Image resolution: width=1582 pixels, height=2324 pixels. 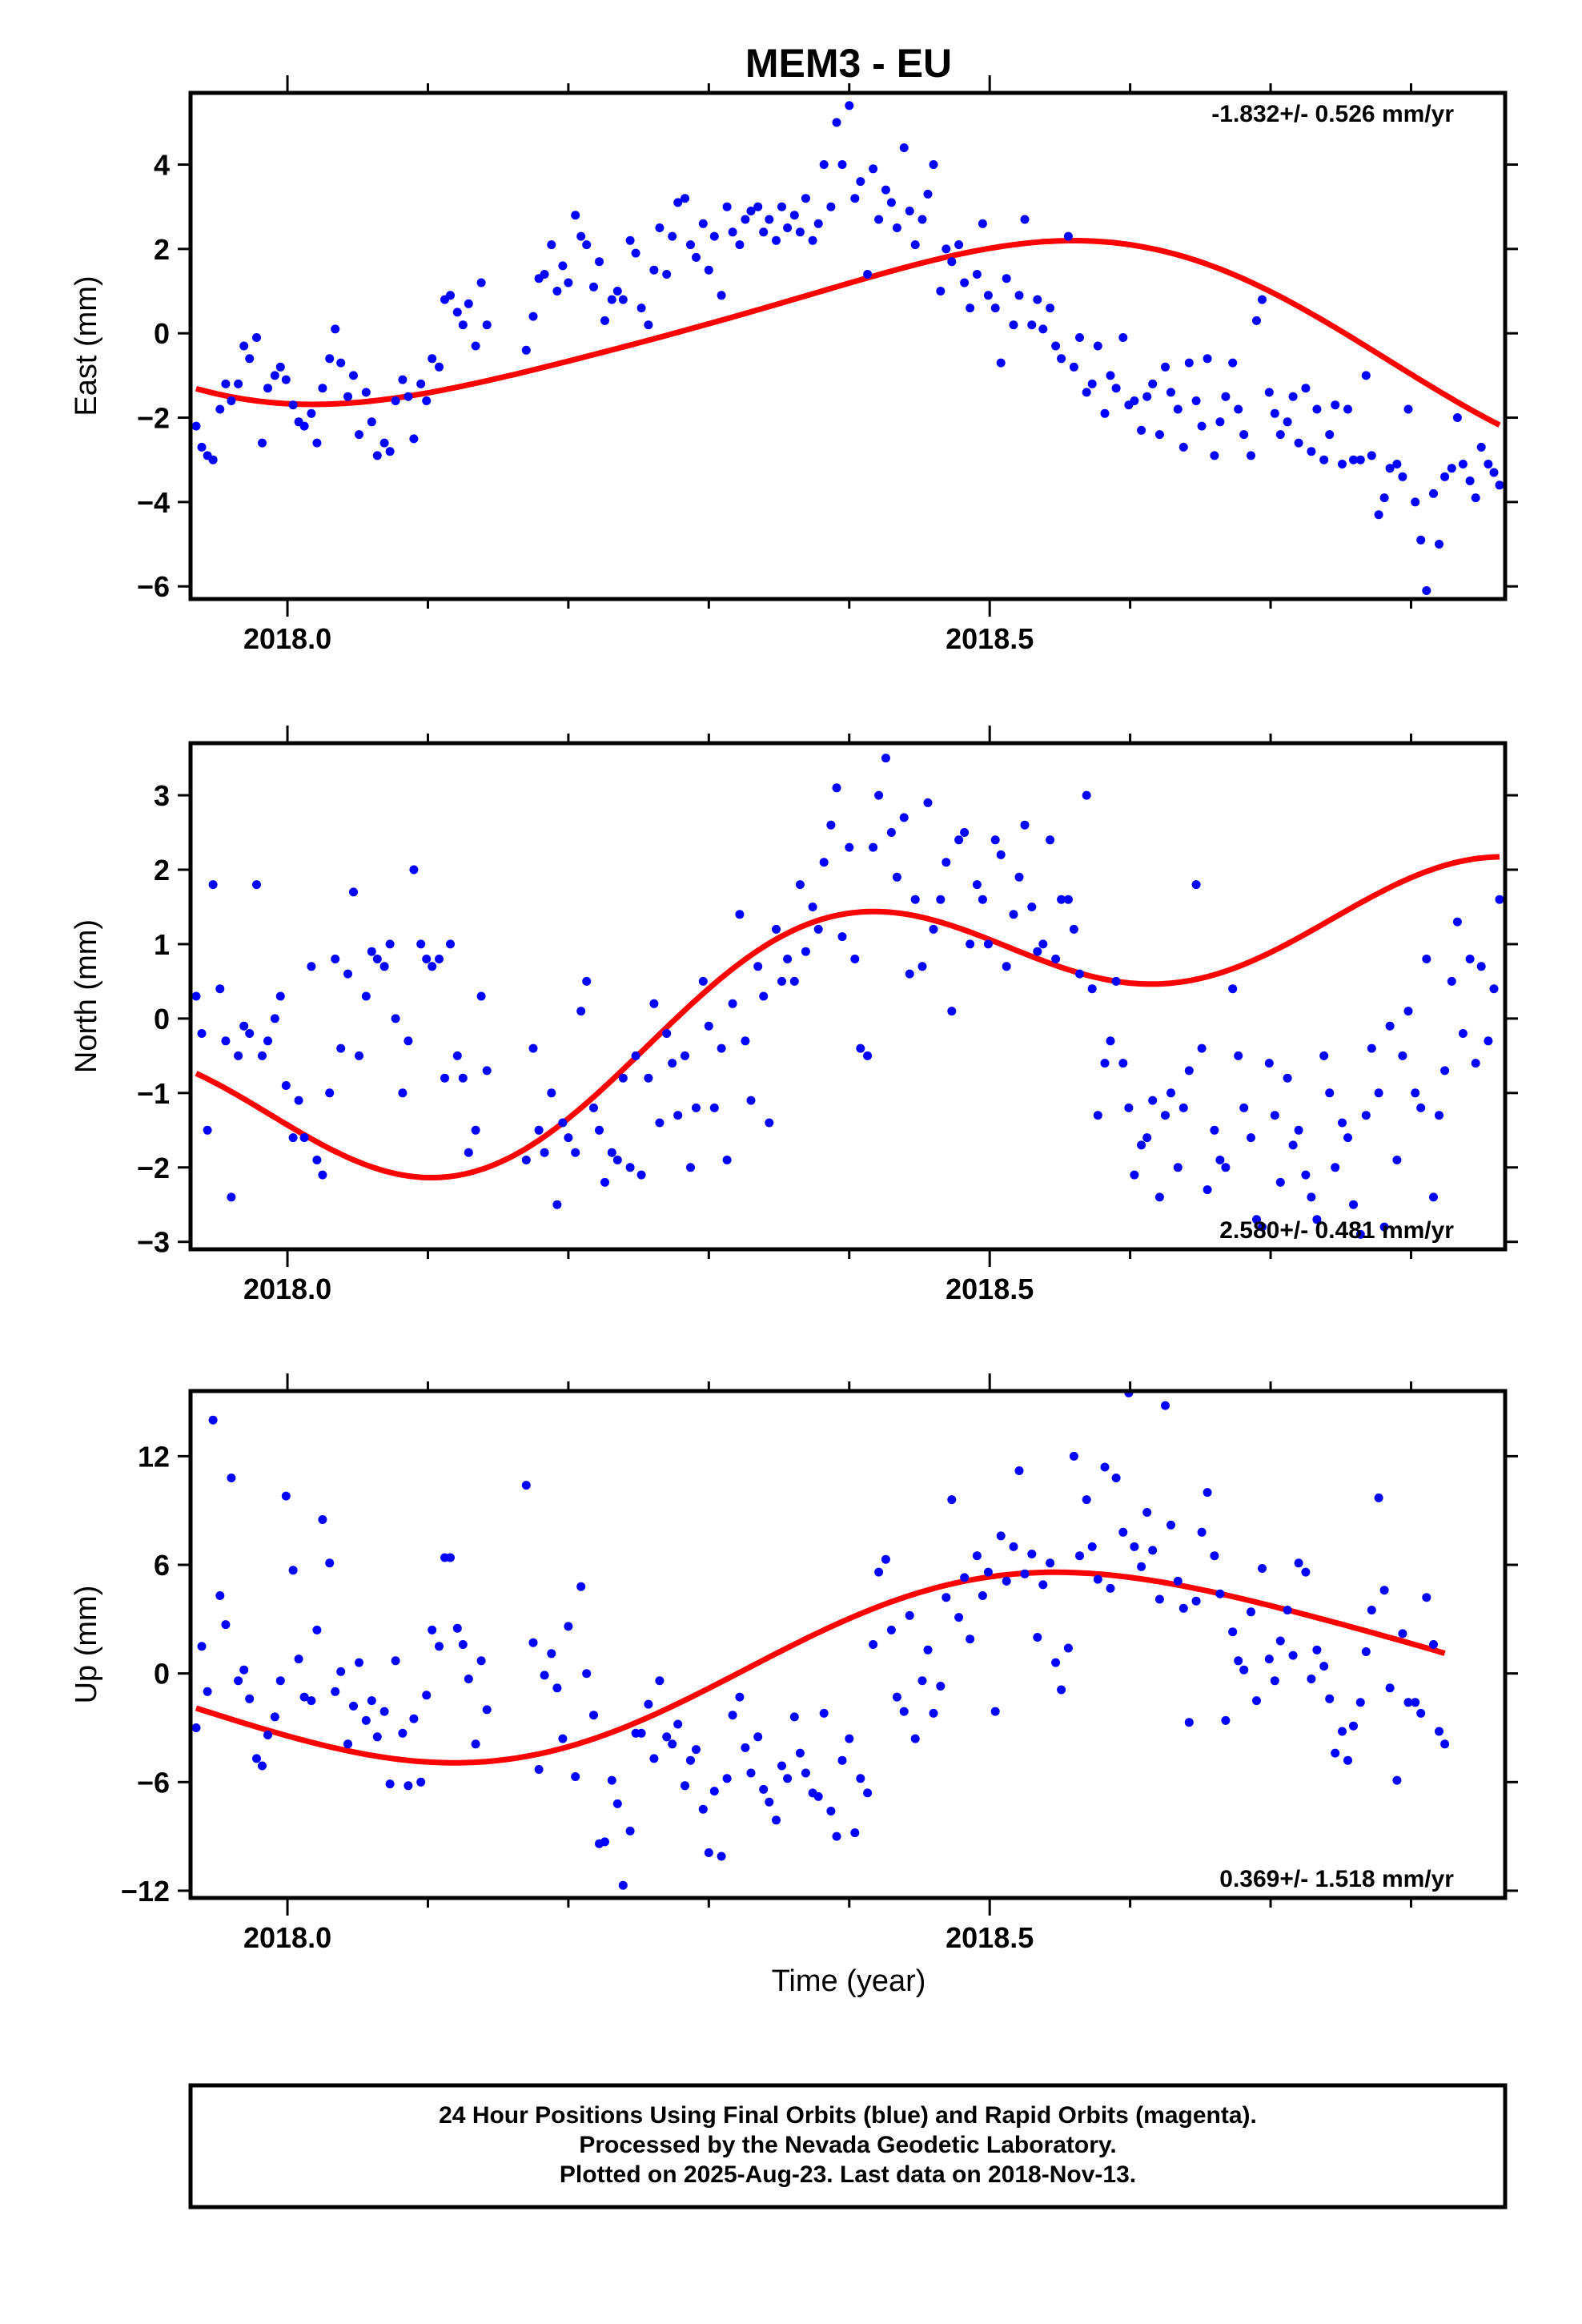 I want to click on north-y-tick-label: 3, so click(x=162, y=795).